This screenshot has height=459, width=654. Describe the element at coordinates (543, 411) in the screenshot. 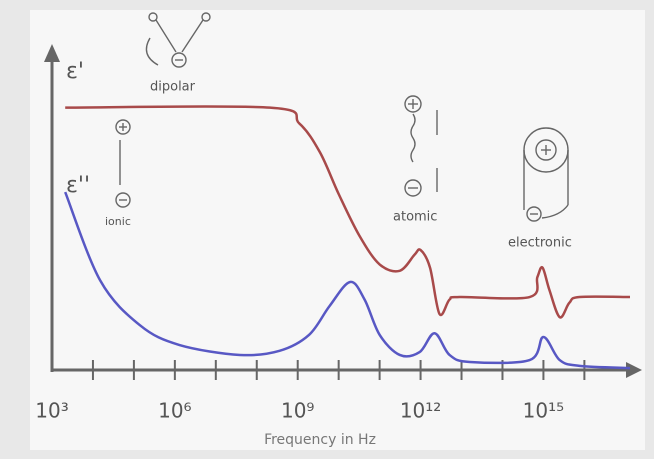

I see `x-tick-label: 10¹⁵` at that location.